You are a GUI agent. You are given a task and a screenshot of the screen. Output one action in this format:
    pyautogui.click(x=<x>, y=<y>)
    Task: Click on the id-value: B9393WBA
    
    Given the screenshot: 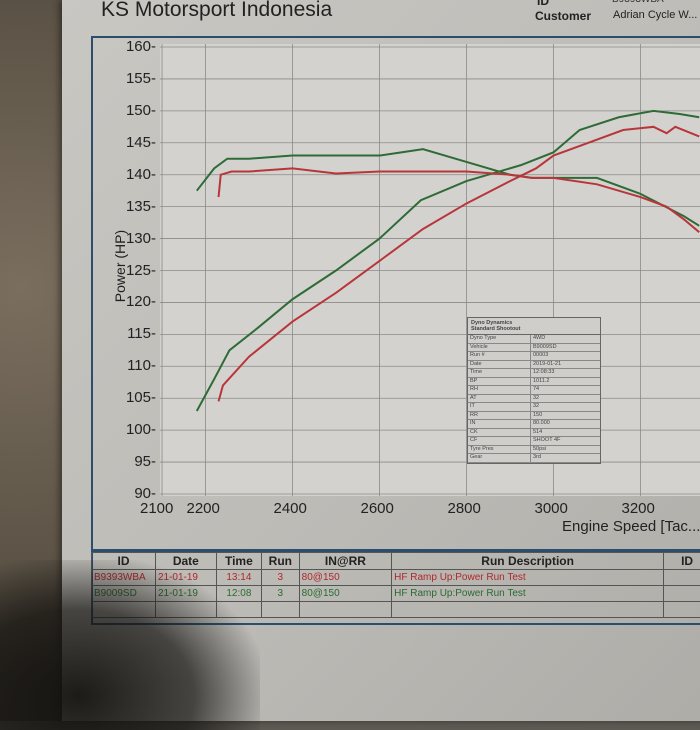 What is the action you would take?
    pyautogui.click(x=638, y=2)
    